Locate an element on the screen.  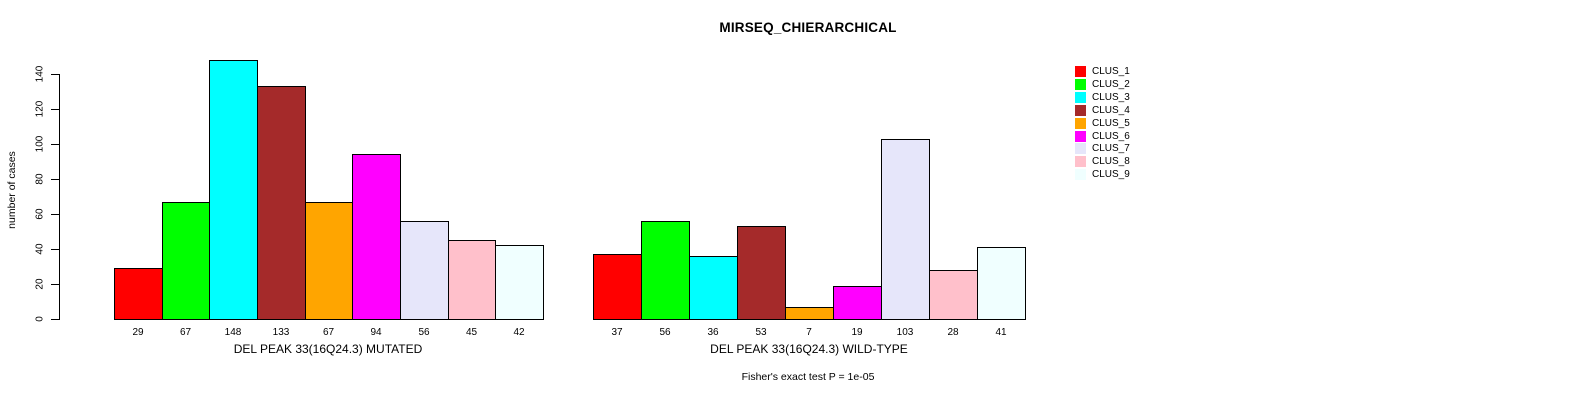
legend-label: CLUS_3 is located at coordinates (1111, 97).